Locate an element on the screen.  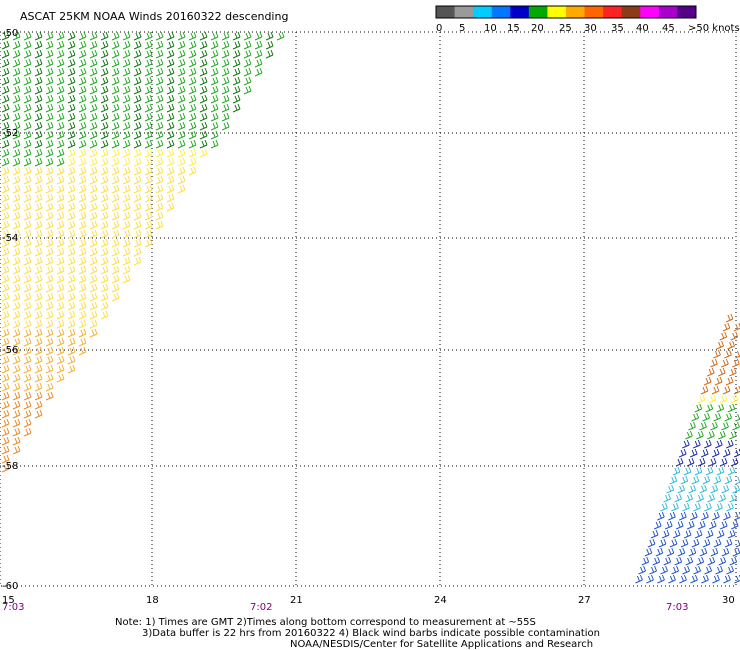
legend-label: 5 is located at coordinates (462, 28).